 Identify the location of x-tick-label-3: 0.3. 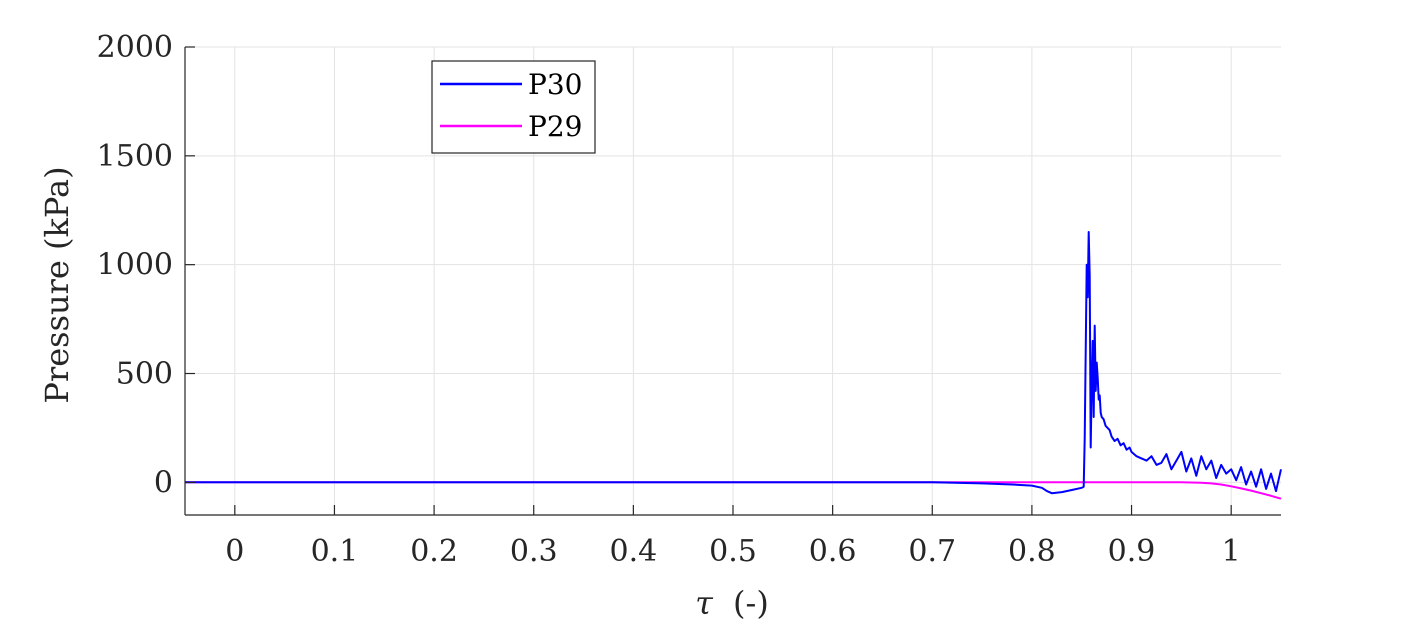
(534, 551).